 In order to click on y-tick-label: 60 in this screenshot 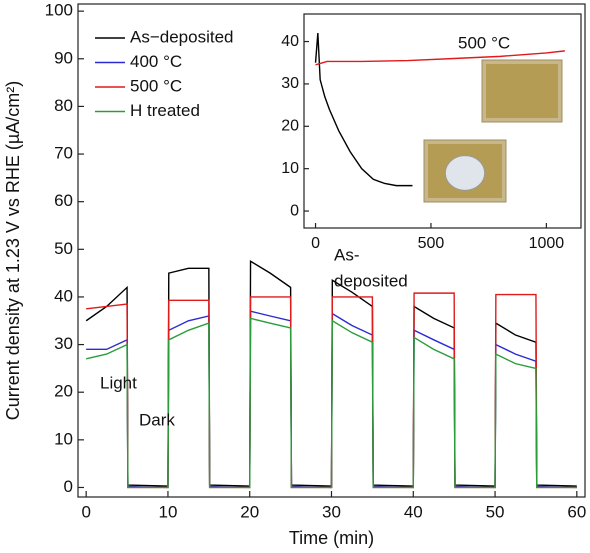, I will do `click(63, 200)`.